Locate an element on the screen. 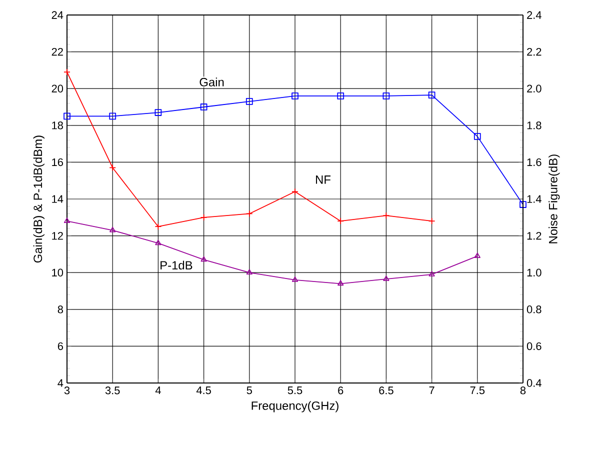 Image resolution: width=590 pixels, height=449 pixels. y-tick-label: 14 is located at coordinates (58, 199).